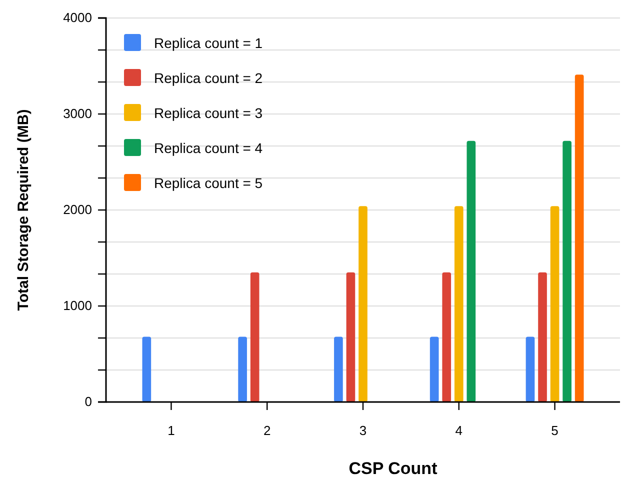 Image resolution: width=626 pixels, height=484 pixels. Describe the element at coordinates (77, 306) in the screenshot. I see `y-tick-label: 1000` at that location.